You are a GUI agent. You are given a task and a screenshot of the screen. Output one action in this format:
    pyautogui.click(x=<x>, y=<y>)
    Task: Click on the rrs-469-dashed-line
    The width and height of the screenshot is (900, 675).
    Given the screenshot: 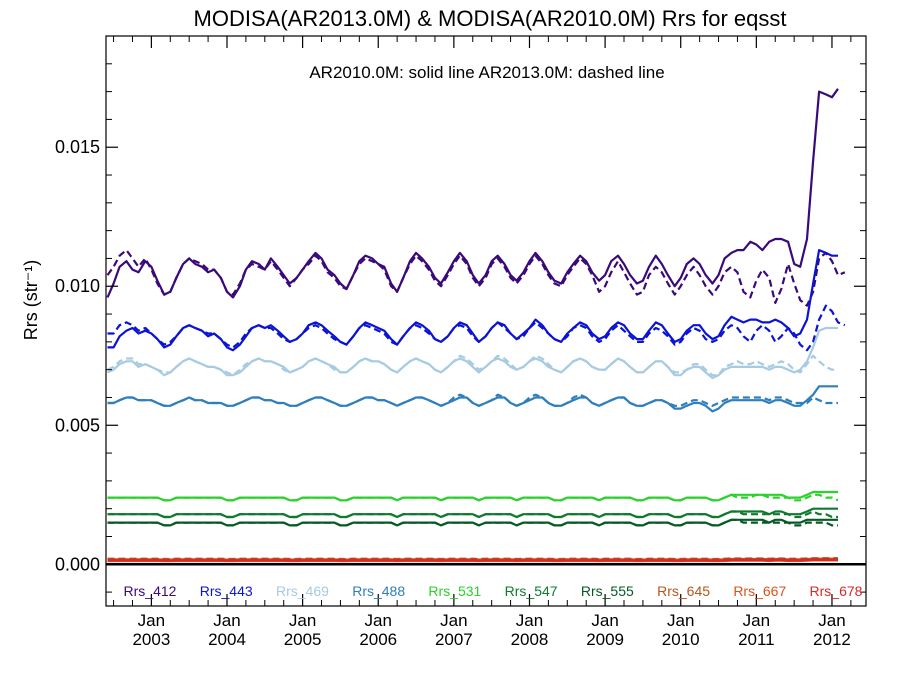 What is the action you would take?
    pyautogui.click(x=472, y=365)
    